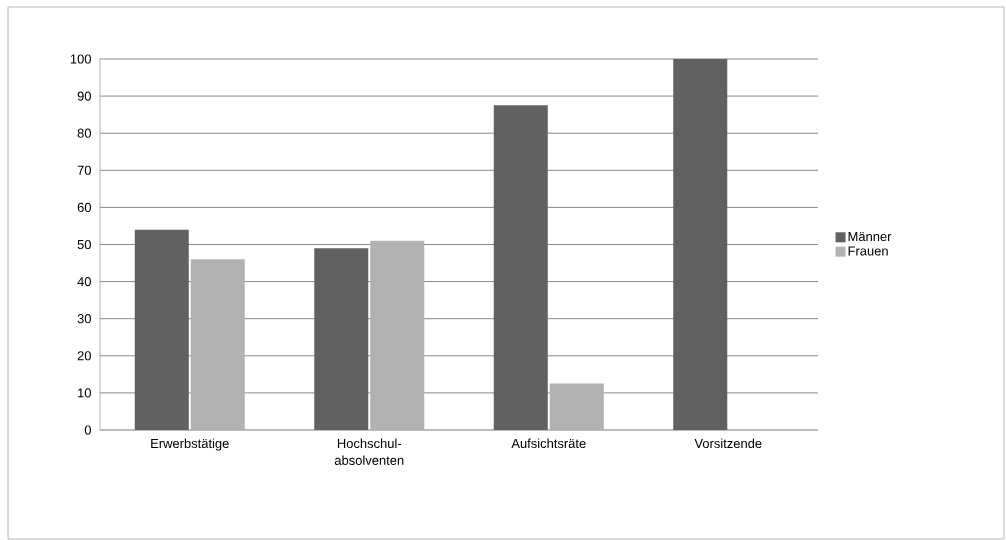 The height and width of the screenshot is (540, 1006). Describe the element at coordinates (868, 251) in the screenshot. I see `legend-label: Frauen` at that location.